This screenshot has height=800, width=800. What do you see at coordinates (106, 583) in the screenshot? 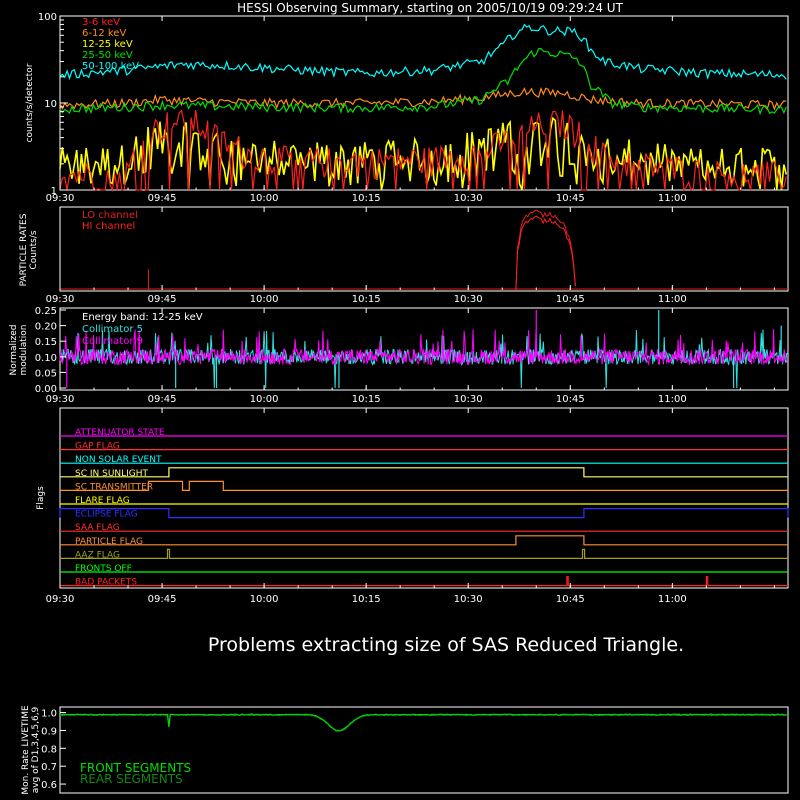
I see `flag-label-bad-packets: BAD PACKETS` at bounding box center [106, 583].